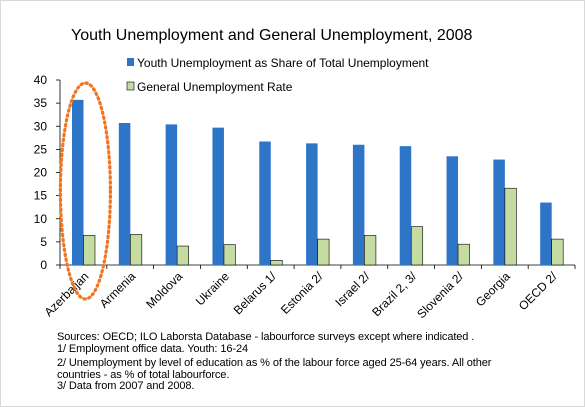 The width and height of the screenshot is (585, 407). What do you see at coordinates (440, 295) in the screenshot?
I see `category-label: Slovenia 2/` at bounding box center [440, 295].